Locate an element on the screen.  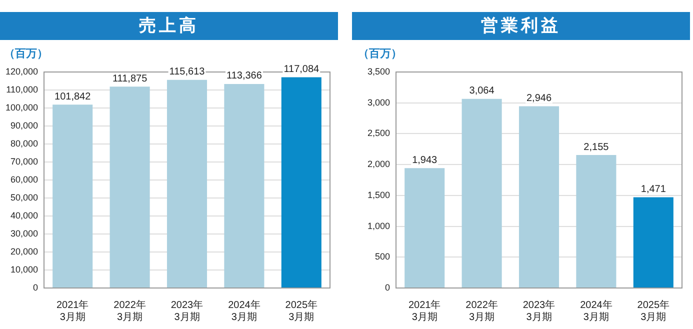
data-label: 115,613 is located at coordinates (187, 72).